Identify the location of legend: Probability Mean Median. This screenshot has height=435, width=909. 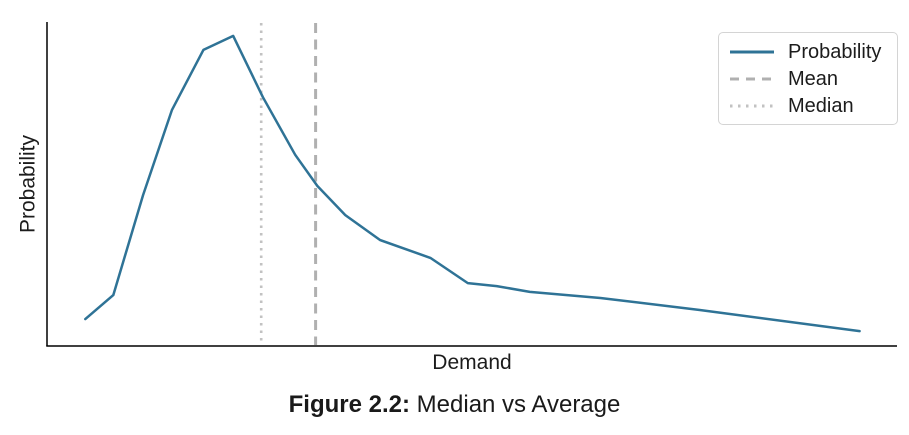
(808, 78).